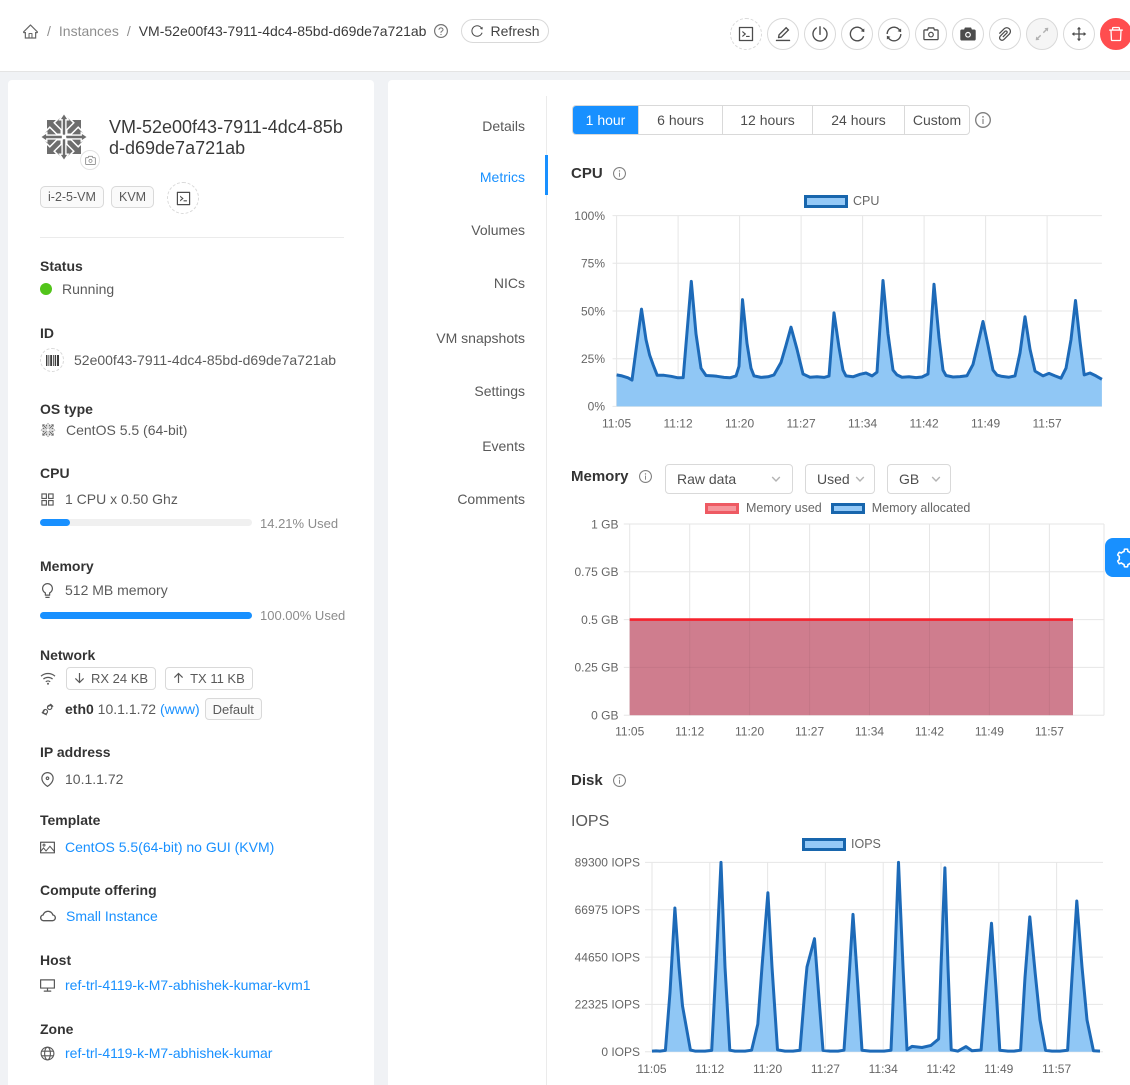 This screenshot has height=1085, width=1130. I want to click on svg-text: 0 GB, so click(604, 716).